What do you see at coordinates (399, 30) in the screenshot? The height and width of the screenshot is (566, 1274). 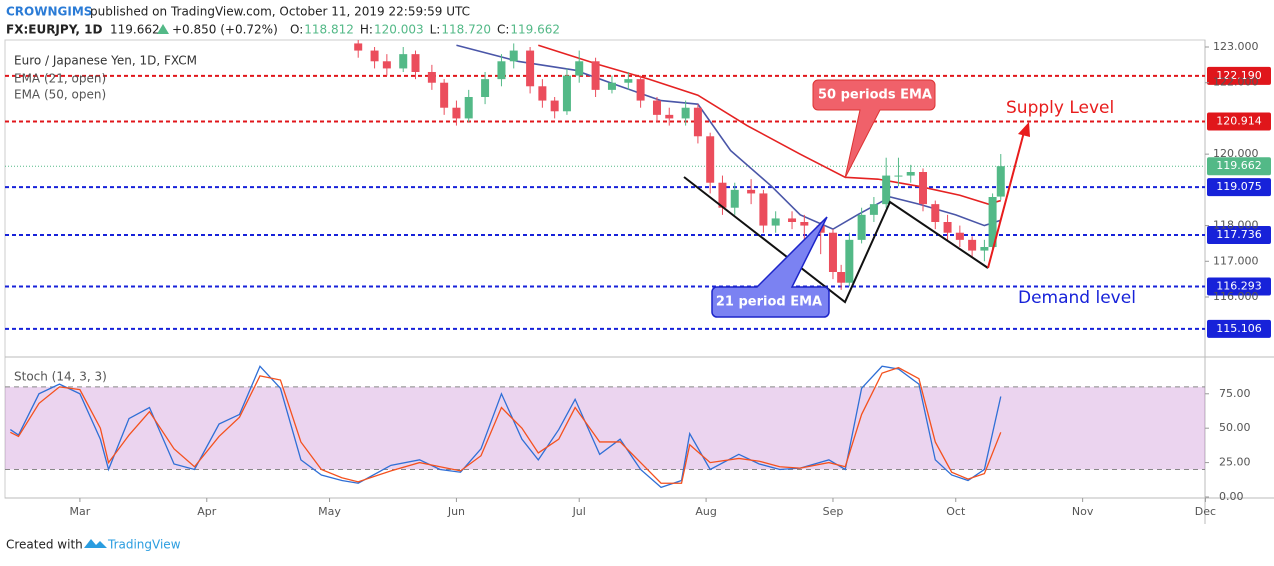 I see `ohlc-value: 120.003` at bounding box center [399, 30].